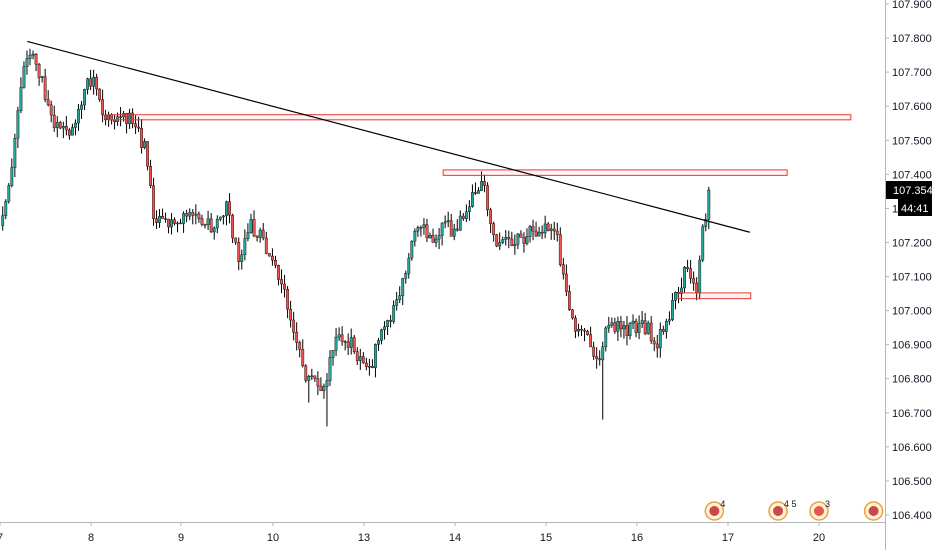  I want to click on price-tick-label: 107.200, so click(912, 243).